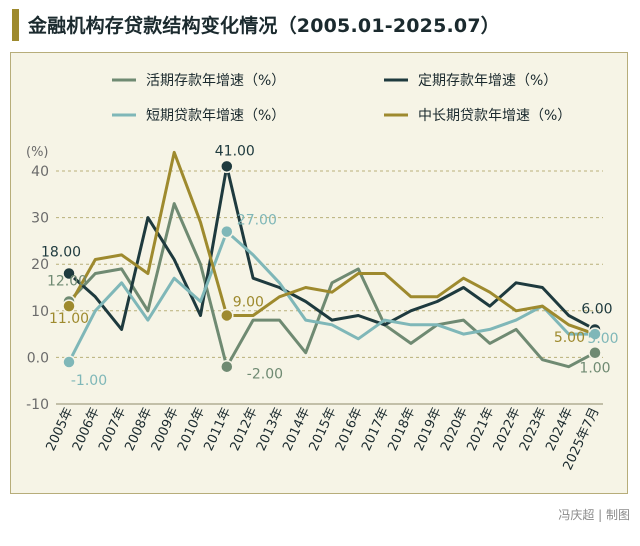 This screenshot has height=546, width=640. Describe the element at coordinates (494, 116) in the screenshot. I see `legend-label-3: 中长期贷款年增速（%）` at that location.